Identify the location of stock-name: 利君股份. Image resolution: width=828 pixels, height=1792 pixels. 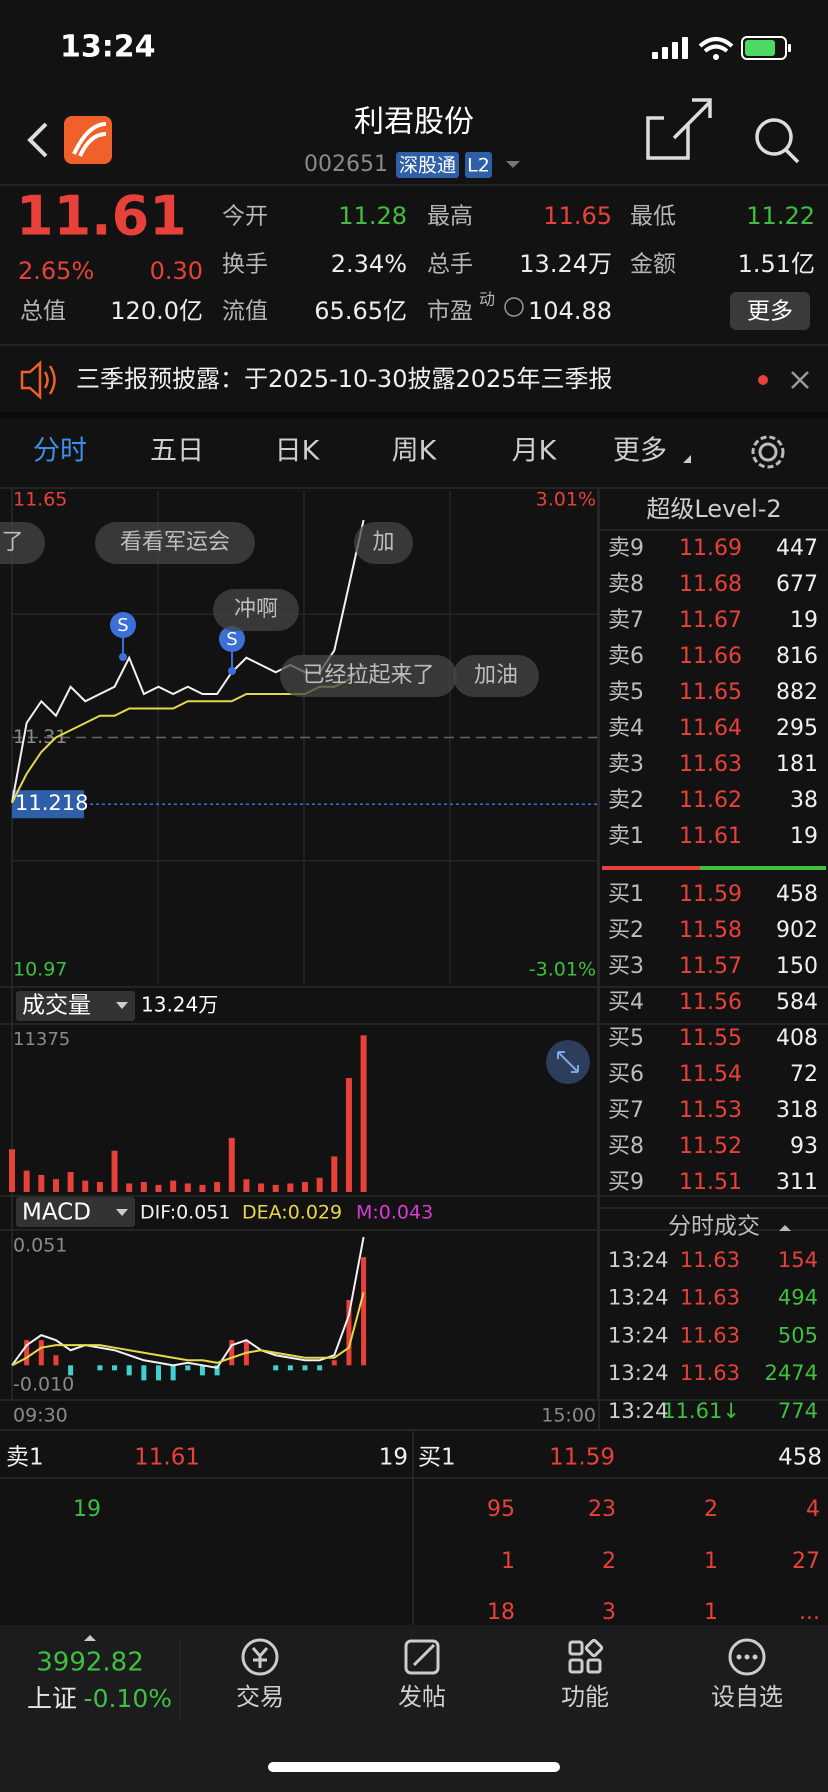
(414, 122).